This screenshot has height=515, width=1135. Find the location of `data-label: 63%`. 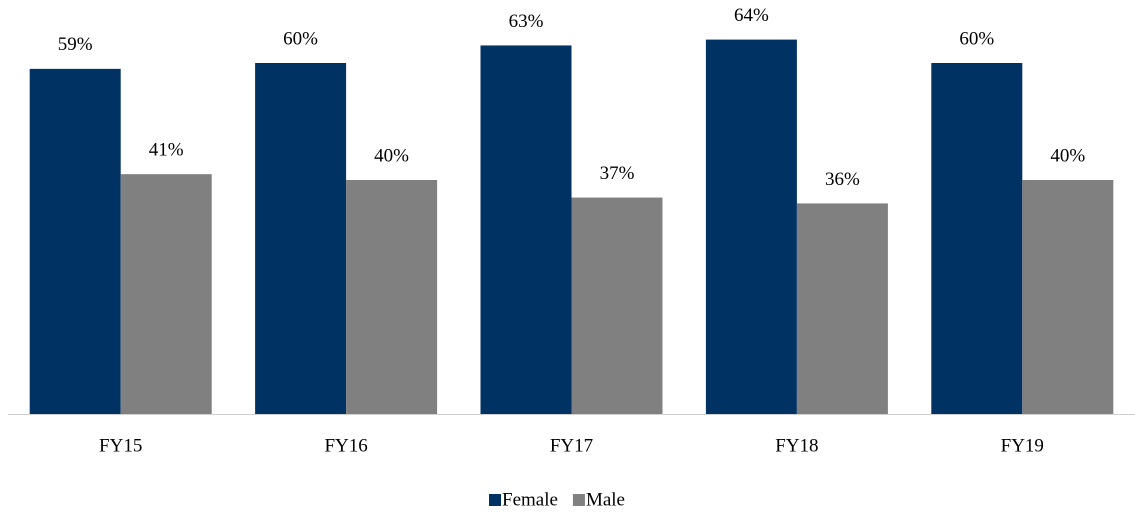

data-label: 63% is located at coordinates (526, 21).